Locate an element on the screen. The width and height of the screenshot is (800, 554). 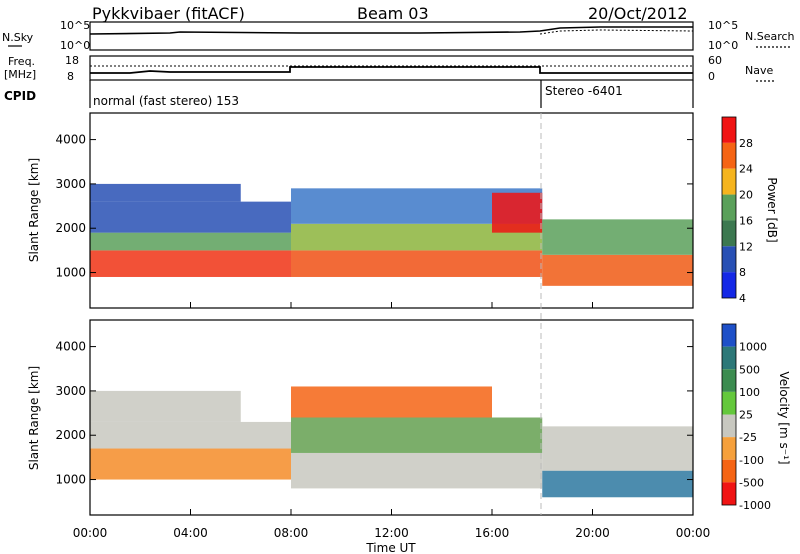
velocity-colorbar-tick-1: 500 is located at coordinates (749, 369).